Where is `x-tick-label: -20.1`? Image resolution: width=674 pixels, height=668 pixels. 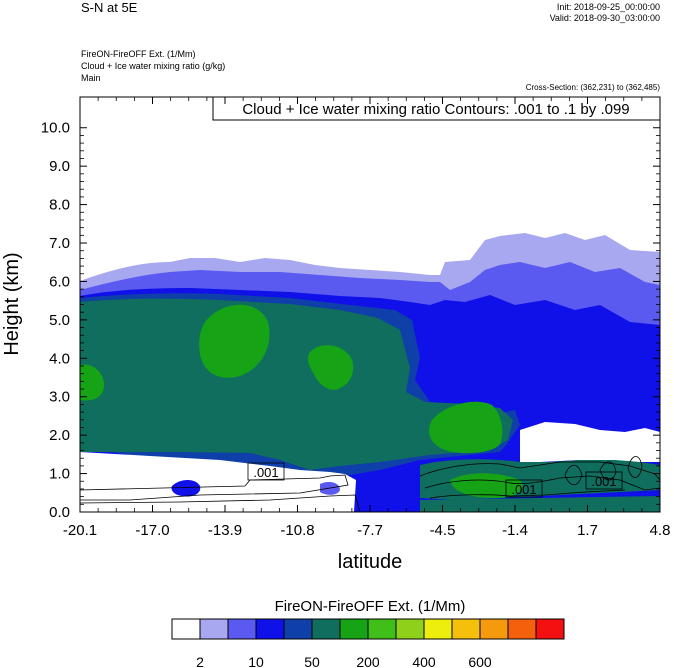
x-tick-label: -20.1 is located at coordinates (80, 530).